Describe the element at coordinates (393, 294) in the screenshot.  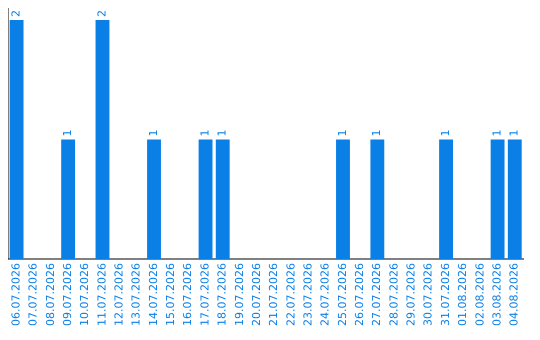
I see `x-tick-label: 28.07.2026` at that location.